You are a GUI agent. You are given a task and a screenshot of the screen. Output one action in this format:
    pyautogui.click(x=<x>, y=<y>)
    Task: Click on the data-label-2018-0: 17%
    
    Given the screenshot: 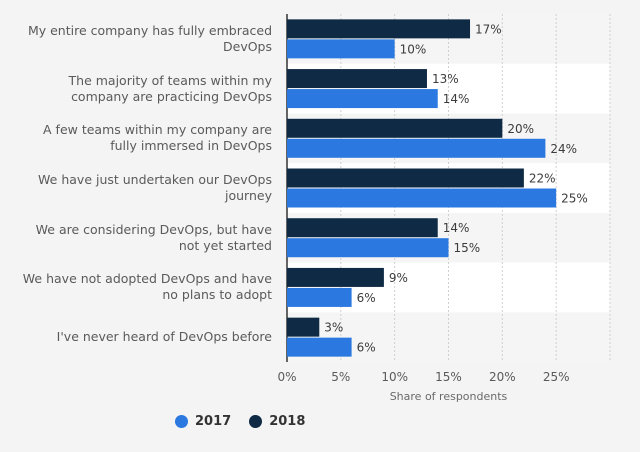 What is the action you would take?
    pyautogui.click(x=488, y=29)
    